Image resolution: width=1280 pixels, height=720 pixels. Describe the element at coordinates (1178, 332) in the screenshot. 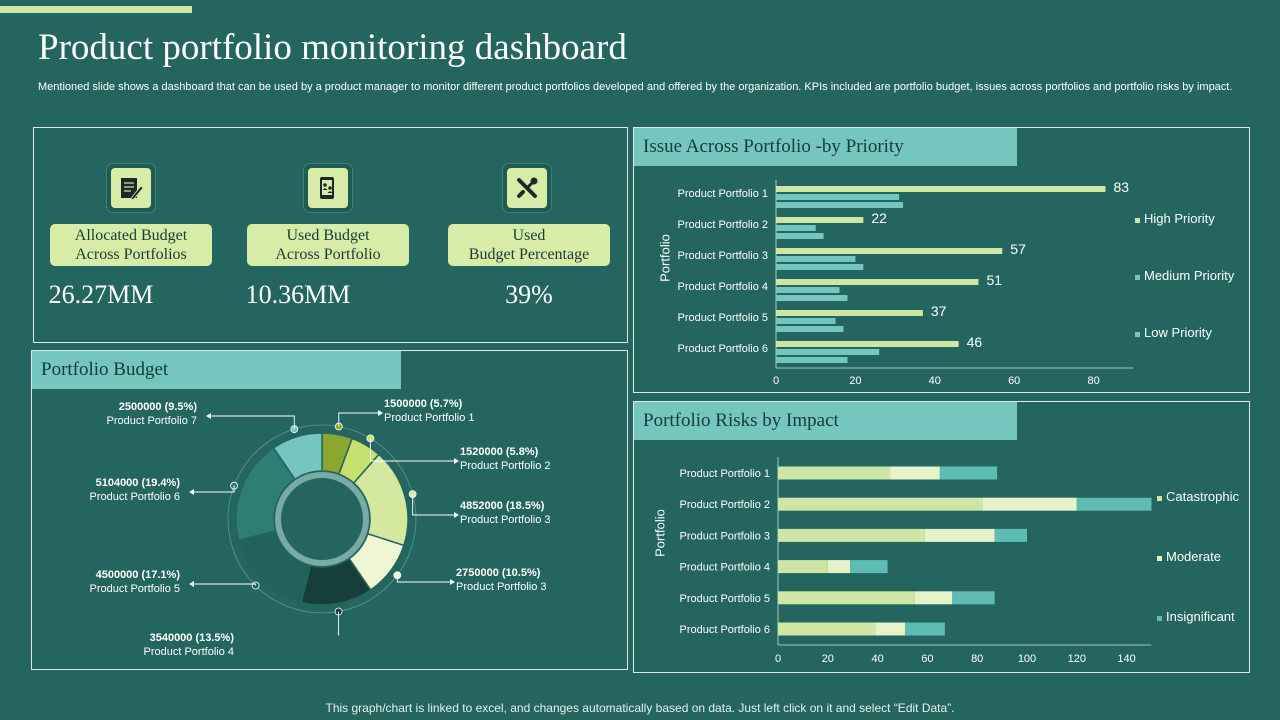

I see `legend-label: Low Priority` at that location.